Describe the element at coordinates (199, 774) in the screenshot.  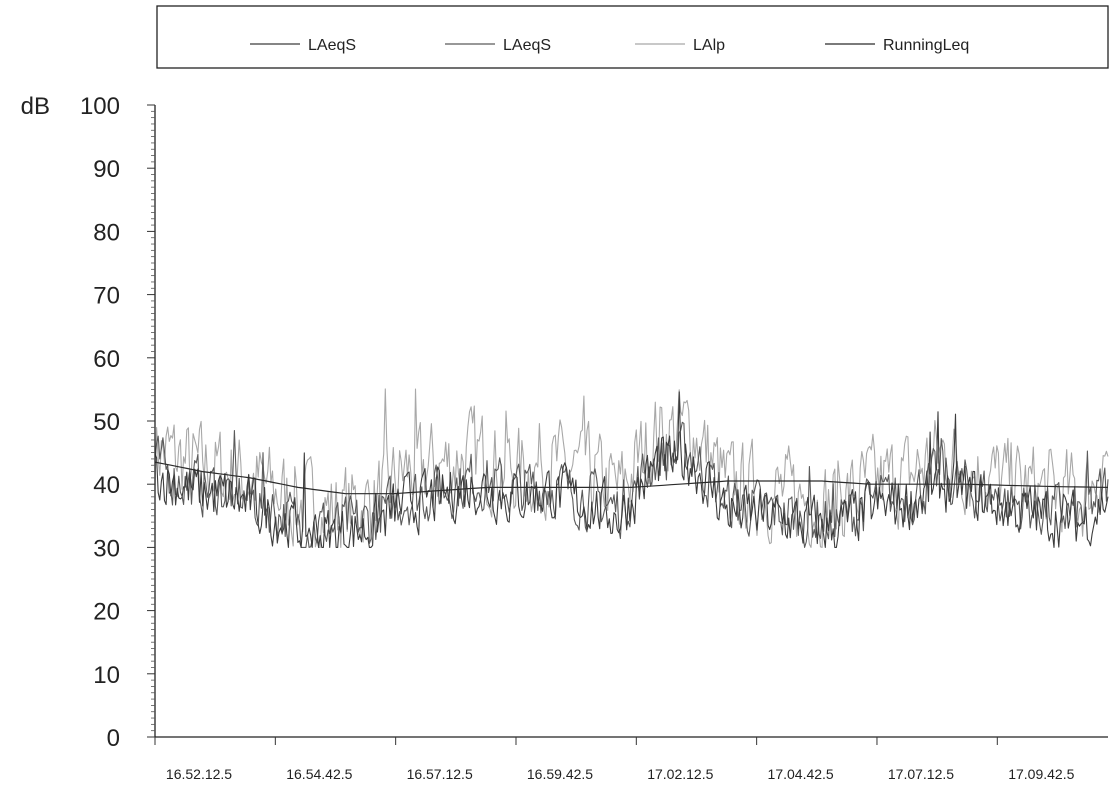
I see `x-tick-label: 16.52.12.5` at that location.